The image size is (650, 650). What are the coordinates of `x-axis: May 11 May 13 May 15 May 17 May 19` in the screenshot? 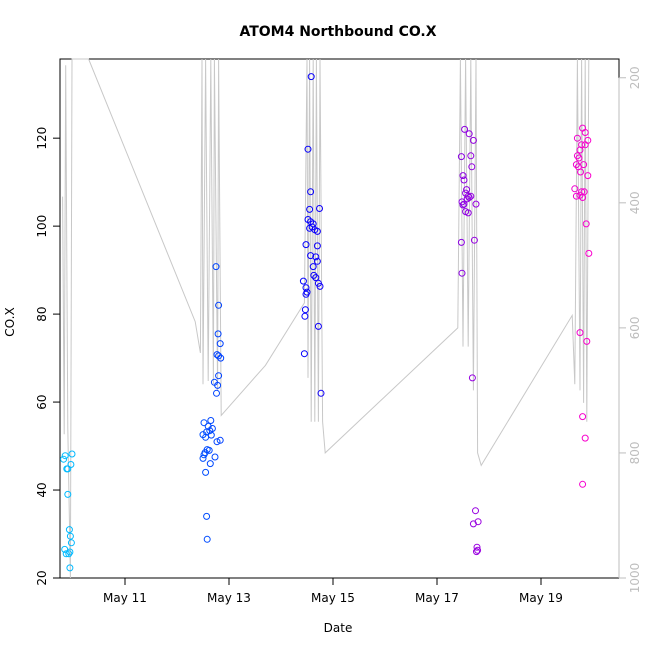 It's located at (333, 591).